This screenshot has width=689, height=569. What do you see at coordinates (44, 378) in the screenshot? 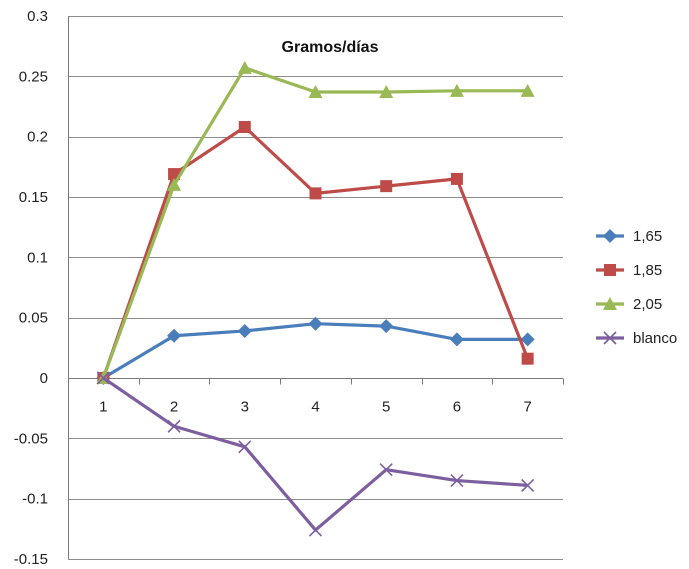
I see `y-tick-label: 0` at bounding box center [44, 378].